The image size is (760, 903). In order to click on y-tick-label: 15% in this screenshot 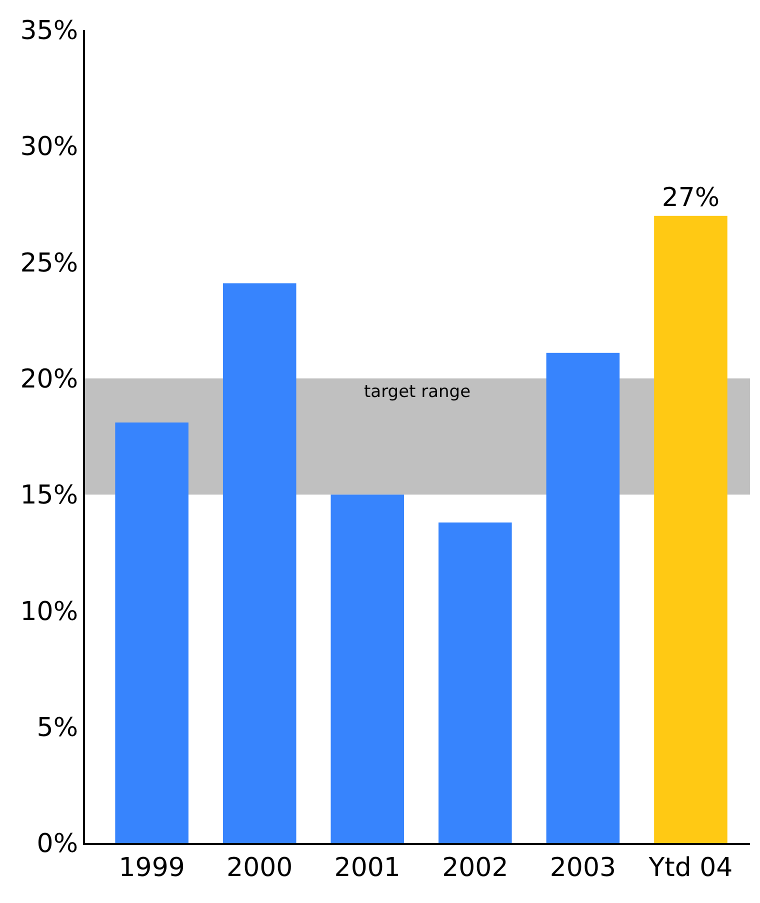, I will do `click(49, 495)`.